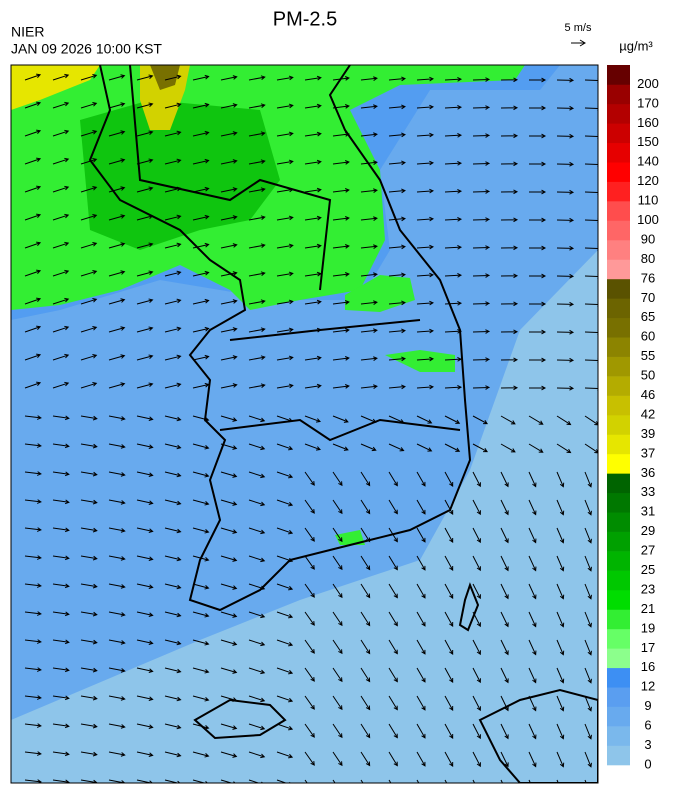  I want to click on colorbar-label: 16, so click(648, 666).